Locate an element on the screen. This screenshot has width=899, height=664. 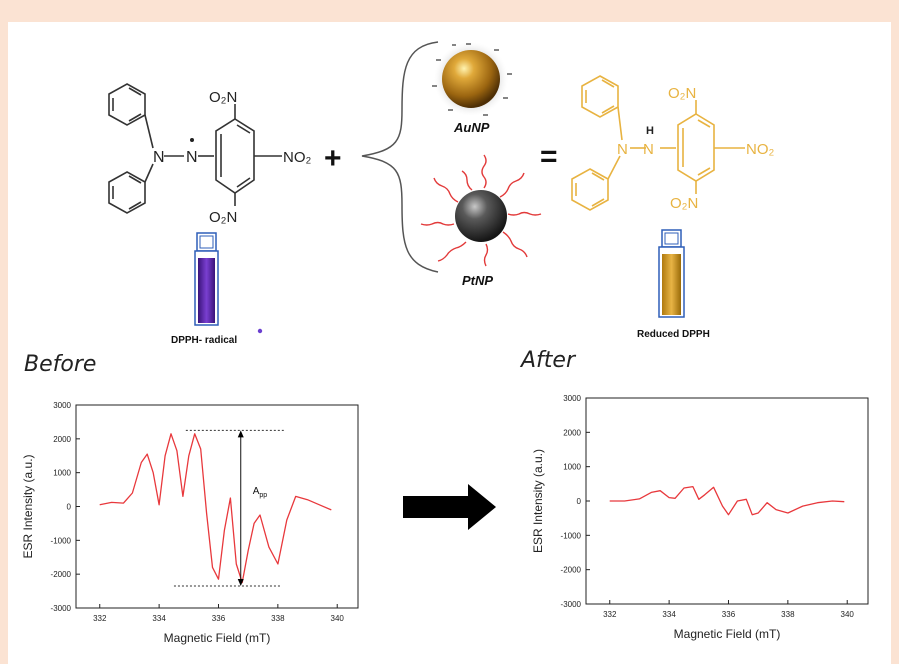
reactant-no2-top: O₂N is located at coordinates (223, 97).